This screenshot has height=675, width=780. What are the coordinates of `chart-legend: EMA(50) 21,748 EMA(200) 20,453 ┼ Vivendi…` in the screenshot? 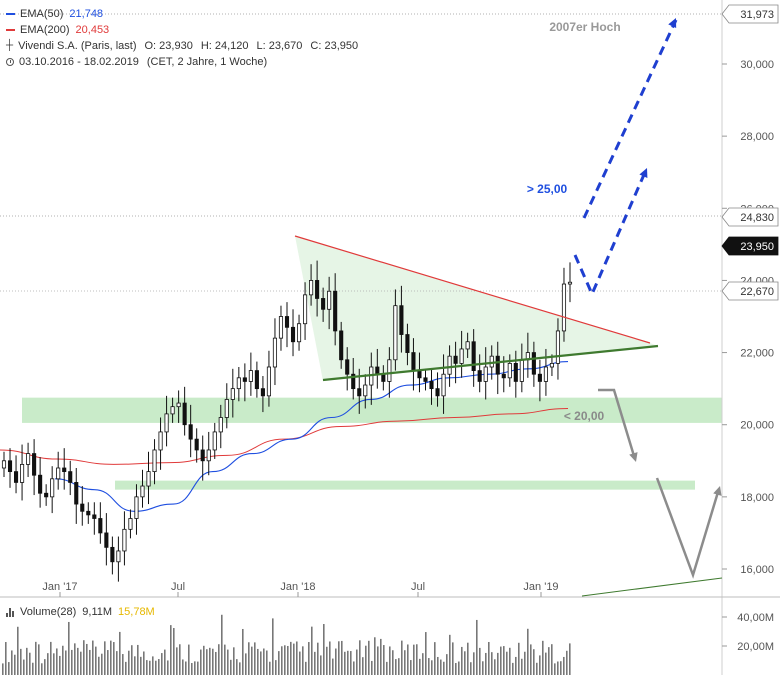 It's located at (182, 38).